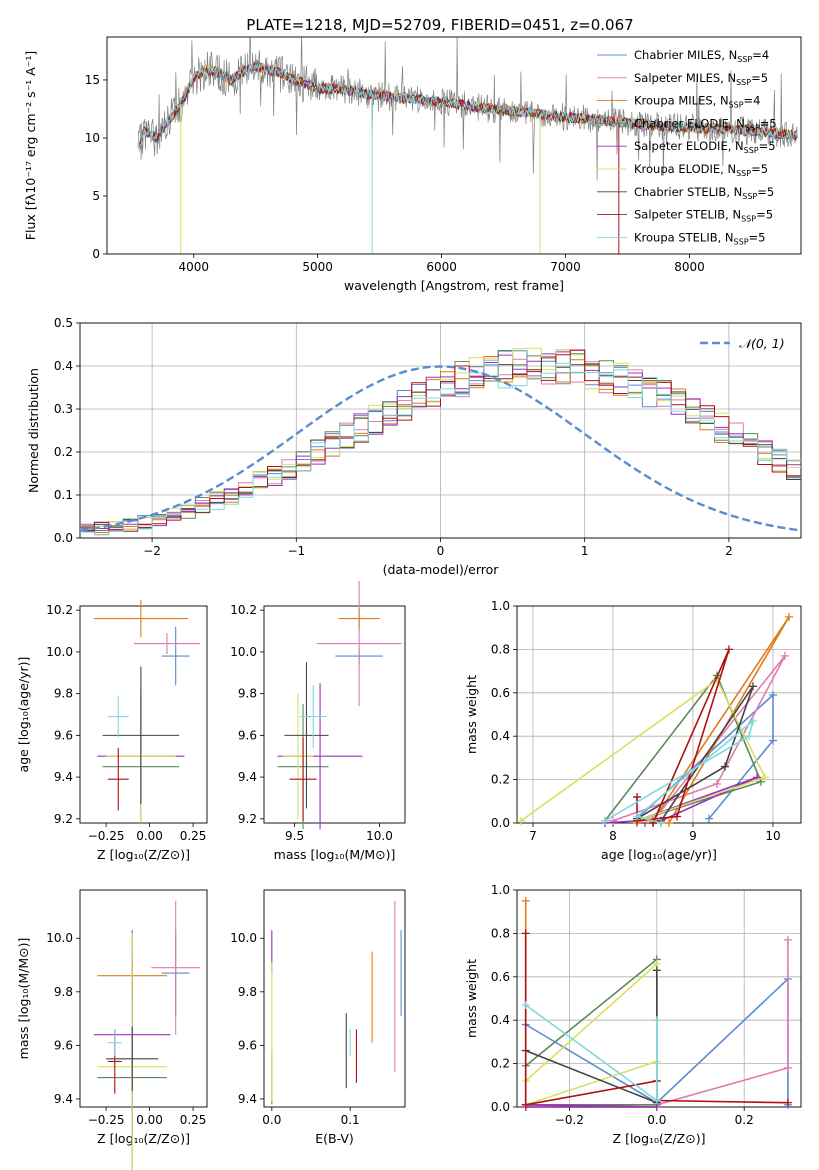  I want to click on legend-label-gaussian: 𝒩(0, 1), so click(762, 343).